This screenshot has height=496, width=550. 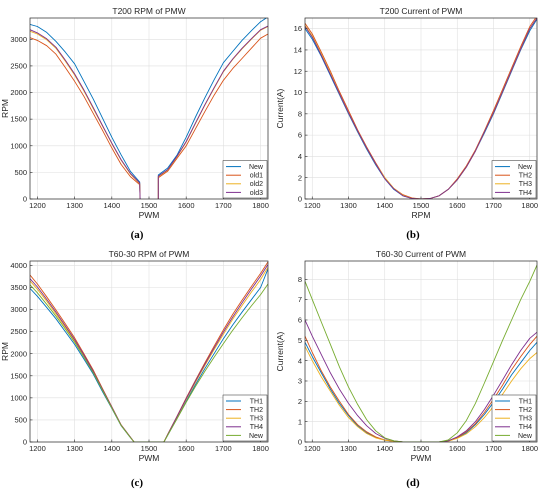 What do you see at coordinates (300, 299) in the screenshot?
I see `y-tick-label: 7` at bounding box center [300, 299].